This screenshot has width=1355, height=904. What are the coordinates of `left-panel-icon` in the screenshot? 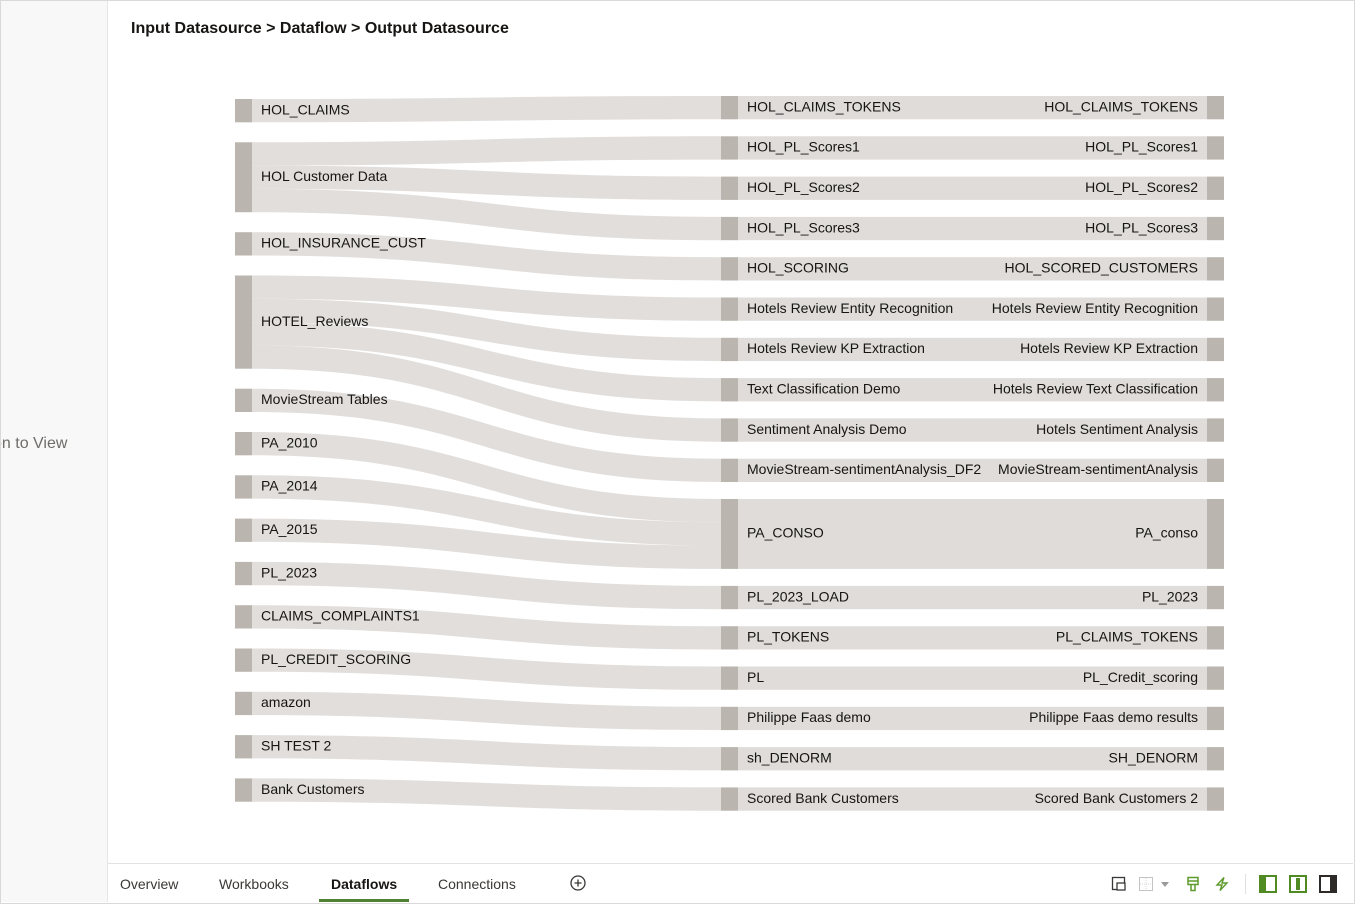 It's located at (1268, 884).